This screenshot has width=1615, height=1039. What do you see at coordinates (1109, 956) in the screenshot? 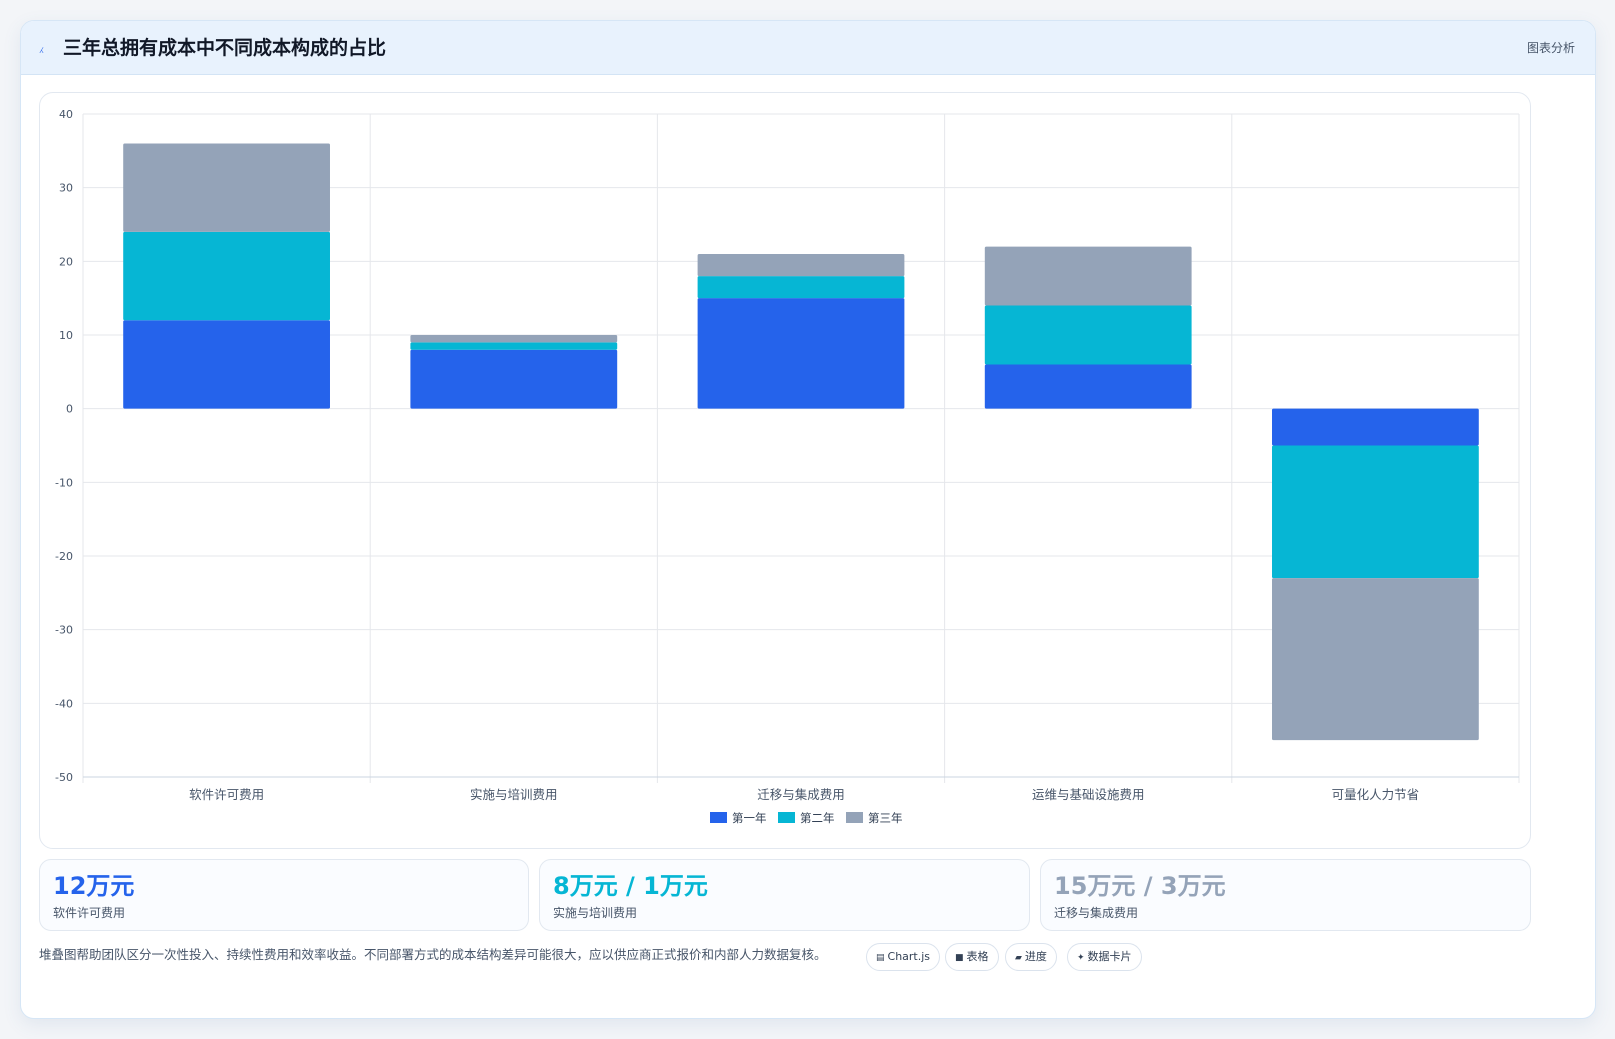
I see `pill-label: 数据卡片` at bounding box center [1109, 956].